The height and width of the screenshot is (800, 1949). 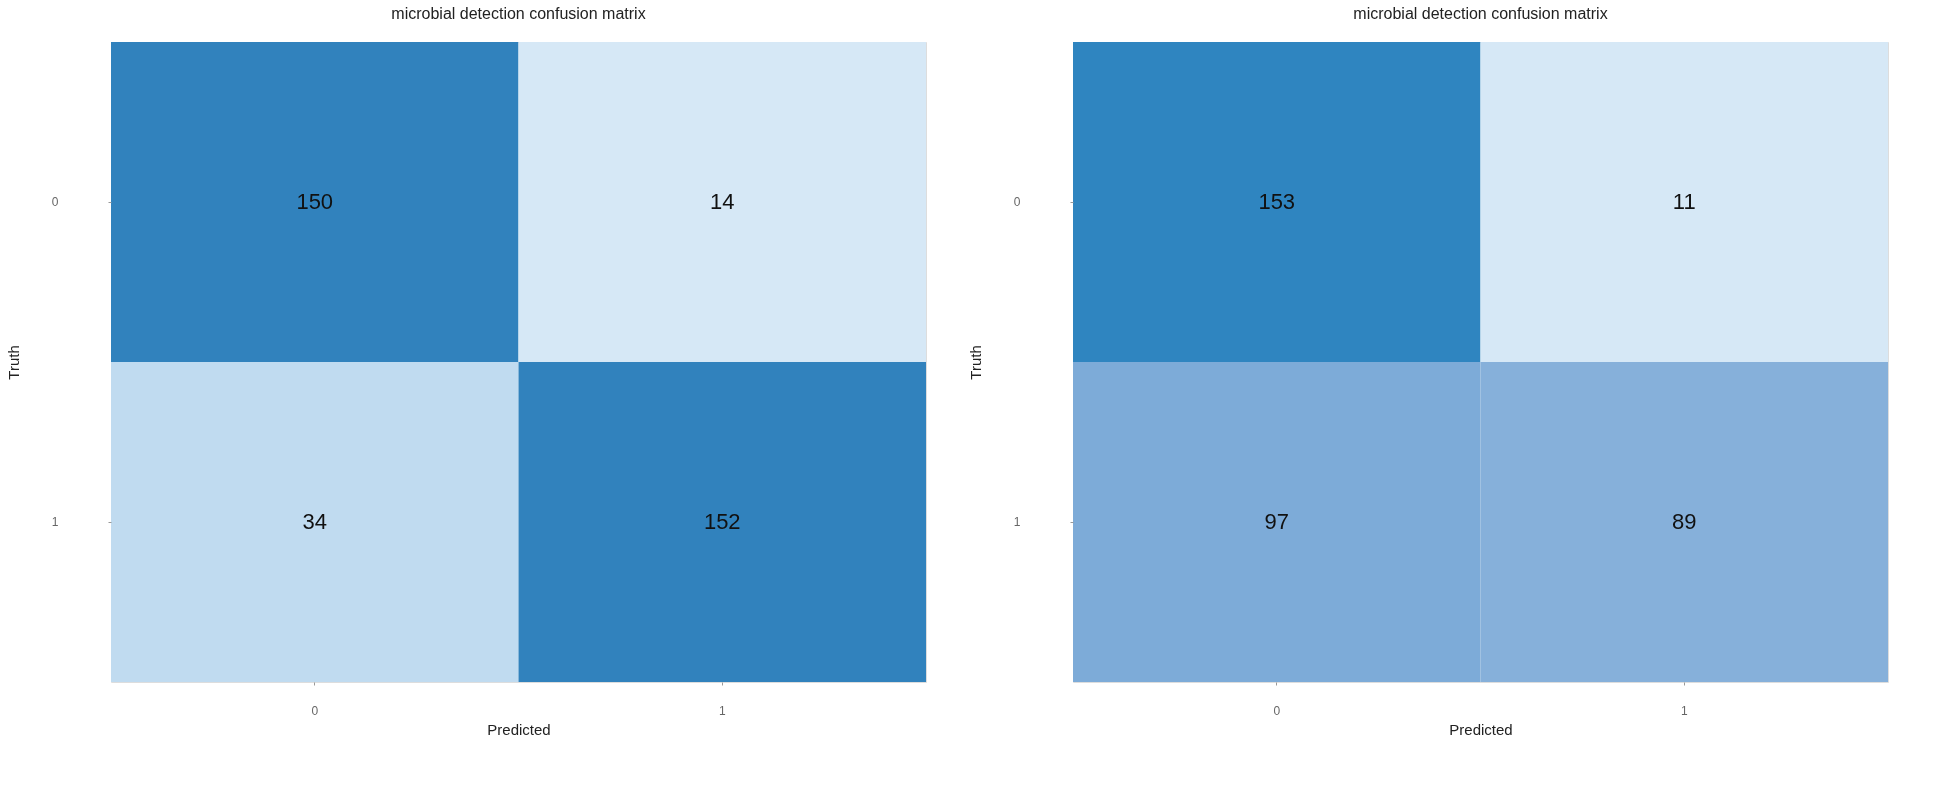 What do you see at coordinates (1684, 521) in the screenshot?
I see `data-label: 89` at bounding box center [1684, 521].